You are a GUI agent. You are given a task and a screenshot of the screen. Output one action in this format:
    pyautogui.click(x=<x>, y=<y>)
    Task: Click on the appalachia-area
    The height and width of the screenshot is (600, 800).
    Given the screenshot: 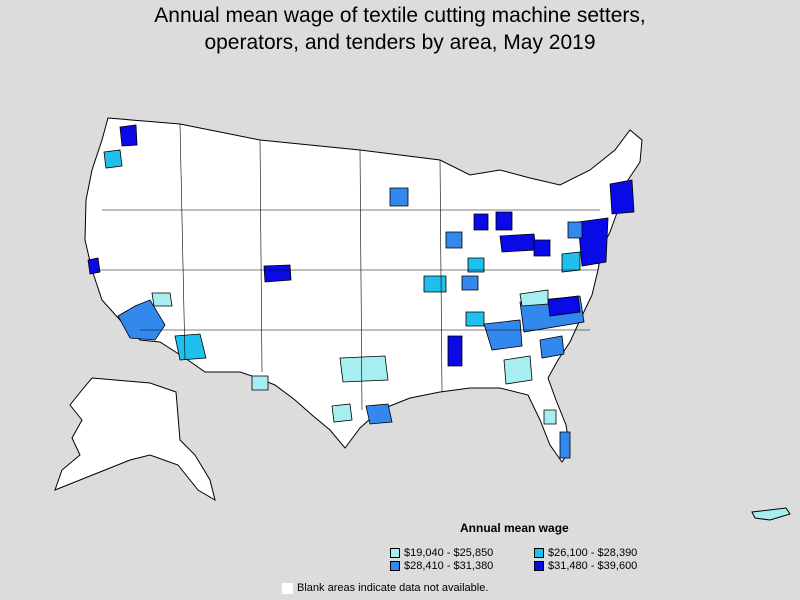 What is the action you would take?
    pyautogui.click(x=534, y=298)
    